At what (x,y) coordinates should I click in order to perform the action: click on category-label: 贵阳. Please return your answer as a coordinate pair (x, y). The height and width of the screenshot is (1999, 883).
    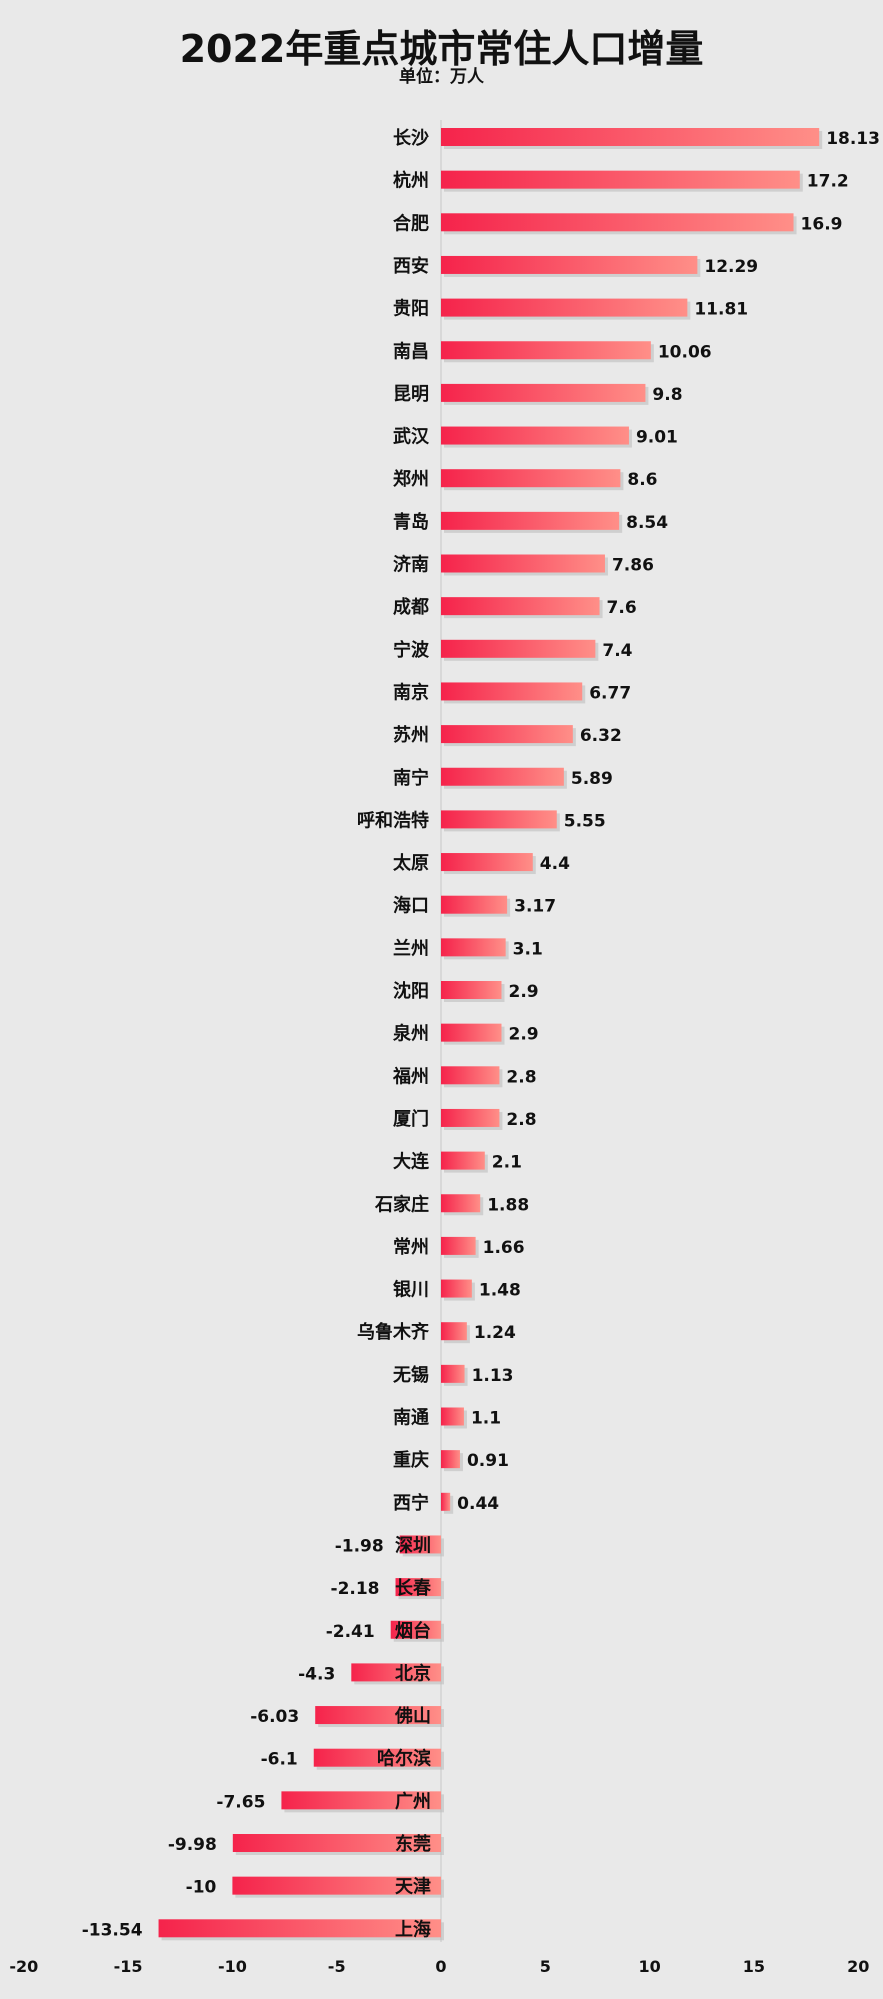
    Looking at the image, I should click on (411, 309).